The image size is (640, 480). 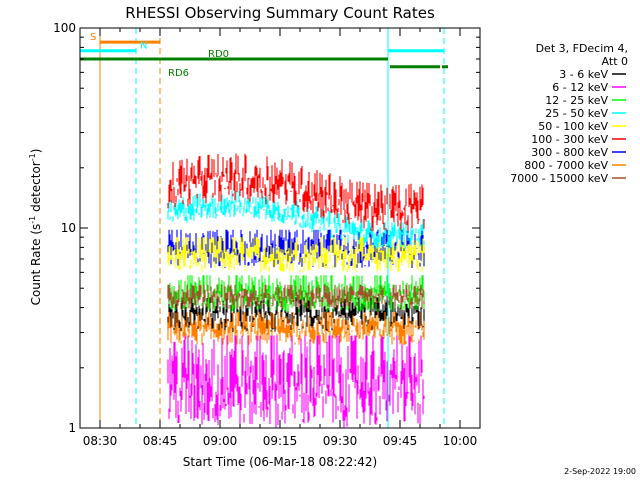 What do you see at coordinates (280, 441) in the screenshot?
I see `x-tick-label: 09:15` at bounding box center [280, 441].